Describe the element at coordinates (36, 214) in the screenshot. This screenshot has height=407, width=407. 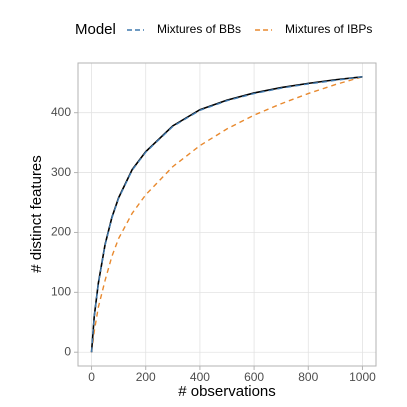
I see `y-axis-title: # distinct features` at that location.